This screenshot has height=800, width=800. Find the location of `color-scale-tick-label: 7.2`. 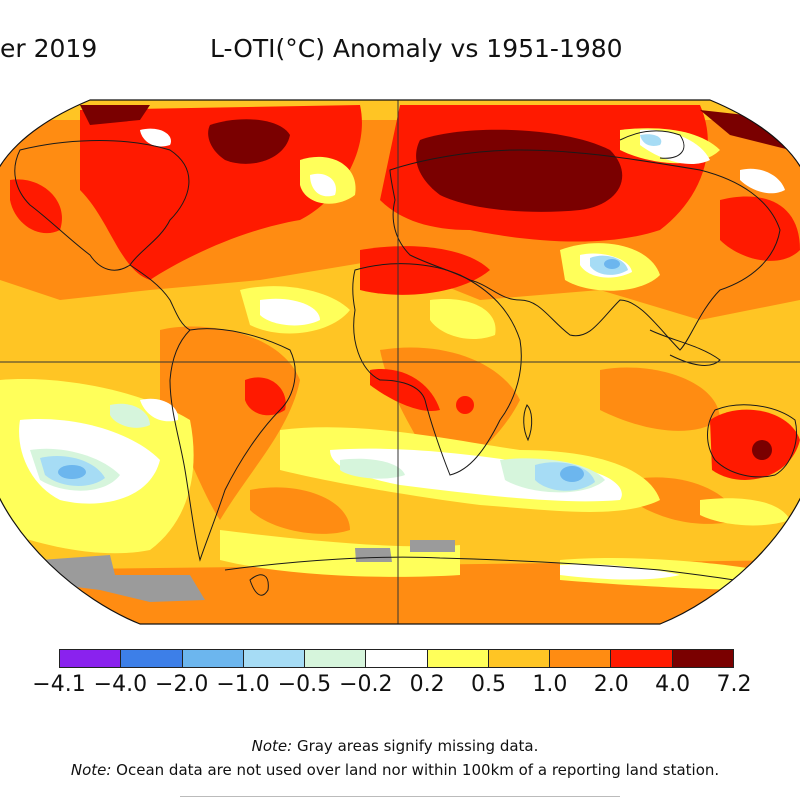

color-scale-tick-label: 7.2 is located at coordinates (734, 684).